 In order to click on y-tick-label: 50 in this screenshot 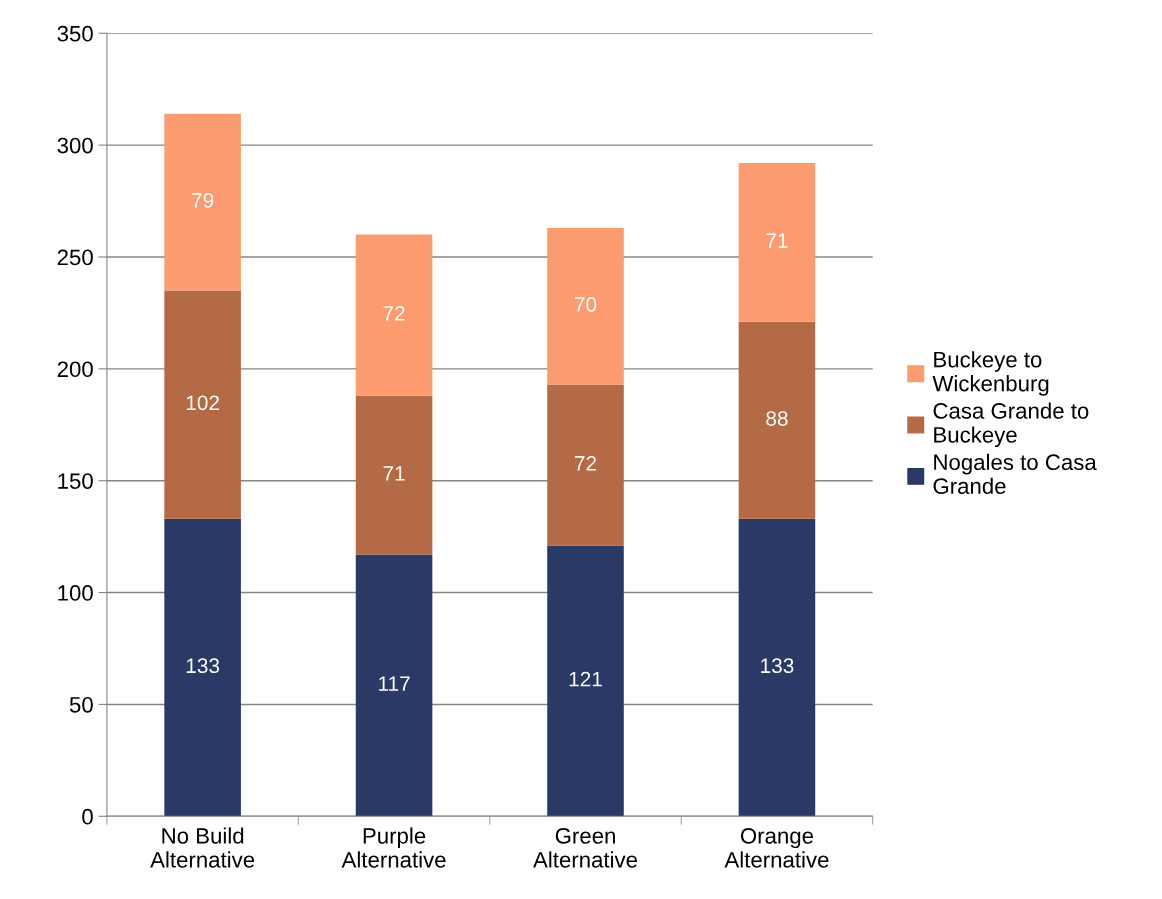, I will do `click(81, 704)`.